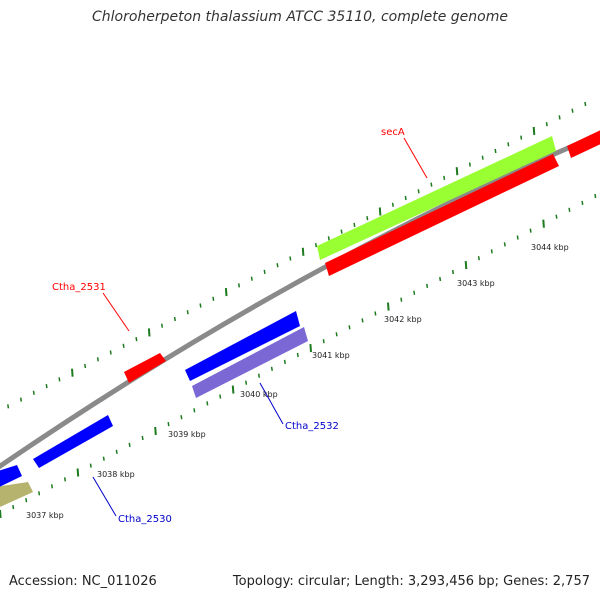  I want to click on gene-label-ctha-2532: Ctha_2532, so click(312, 426).